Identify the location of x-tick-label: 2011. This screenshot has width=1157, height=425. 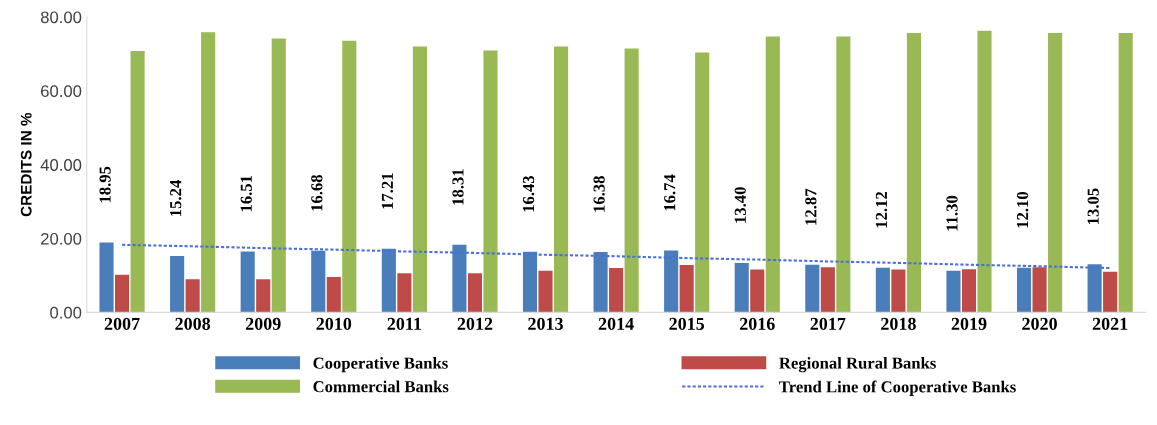
(404, 323).